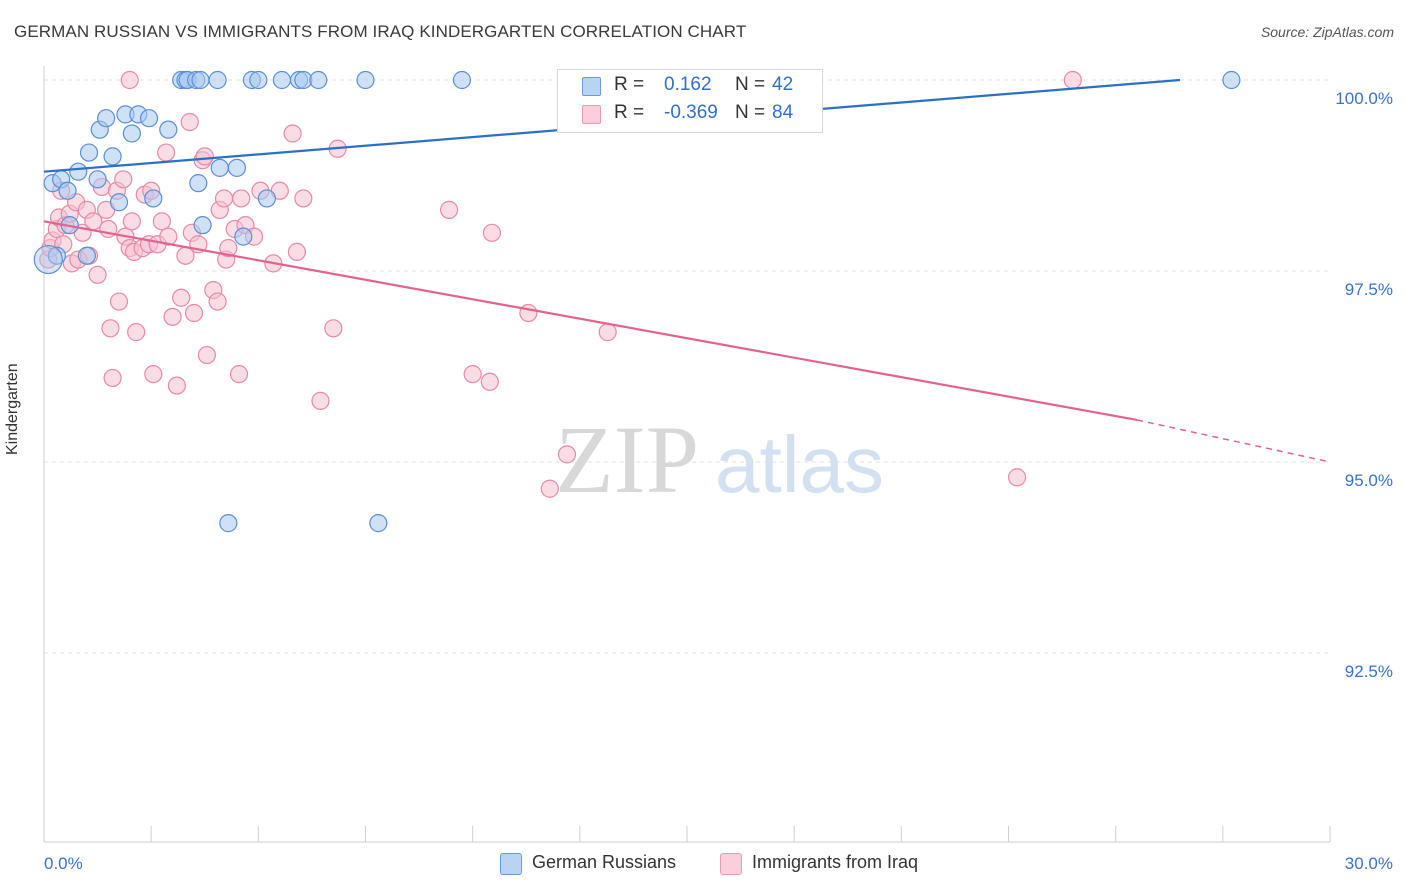  I want to click on watermark: ZIP atlas, so click(719, 459).